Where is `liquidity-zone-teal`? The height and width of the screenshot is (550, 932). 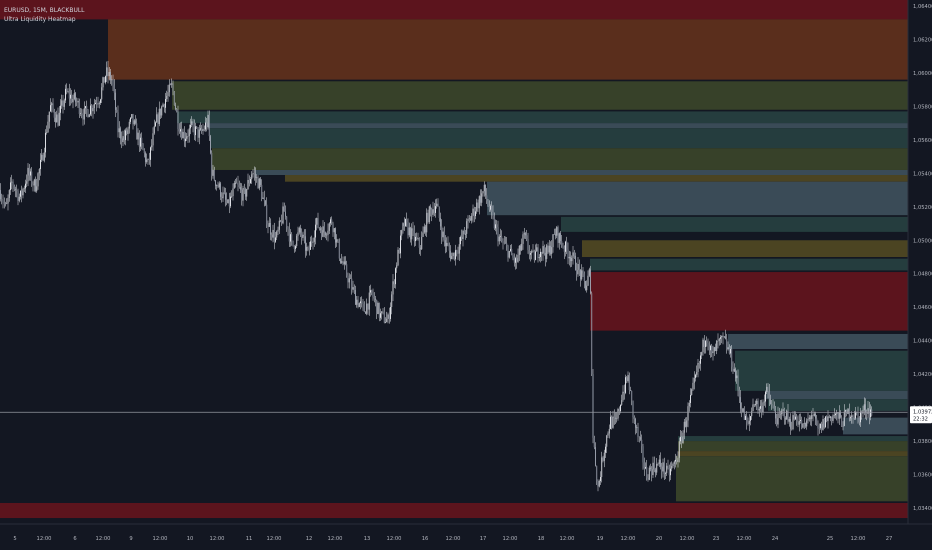
liquidity-zone-teal is located at coordinates (838, 405).